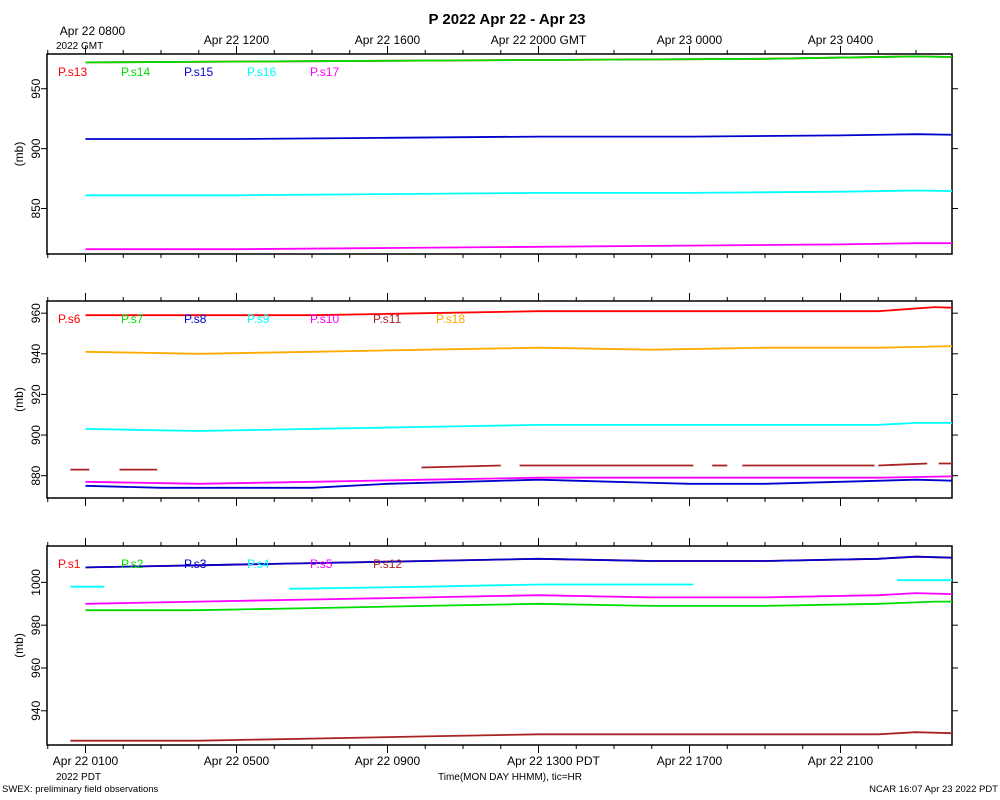 This screenshot has height=800, width=1000. What do you see at coordinates (387, 564) in the screenshot?
I see `legend-P-s12: P.s12` at bounding box center [387, 564].